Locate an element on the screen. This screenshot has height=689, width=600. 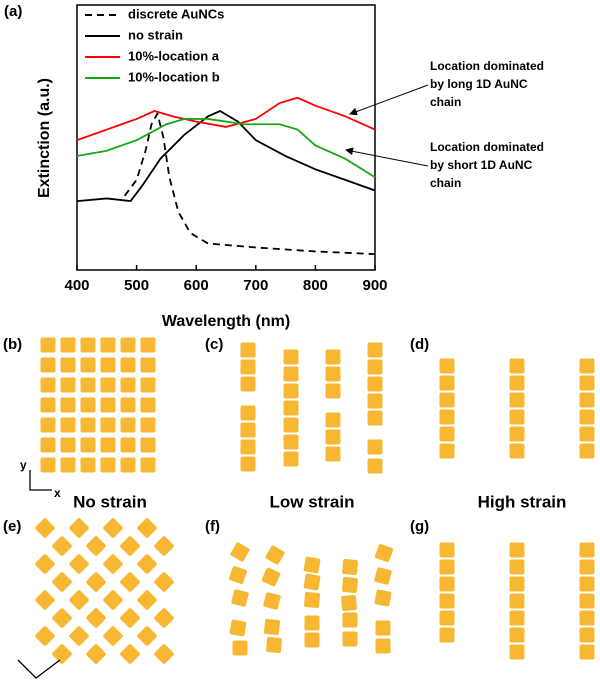
annotation: chain is located at coordinates (445, 102).